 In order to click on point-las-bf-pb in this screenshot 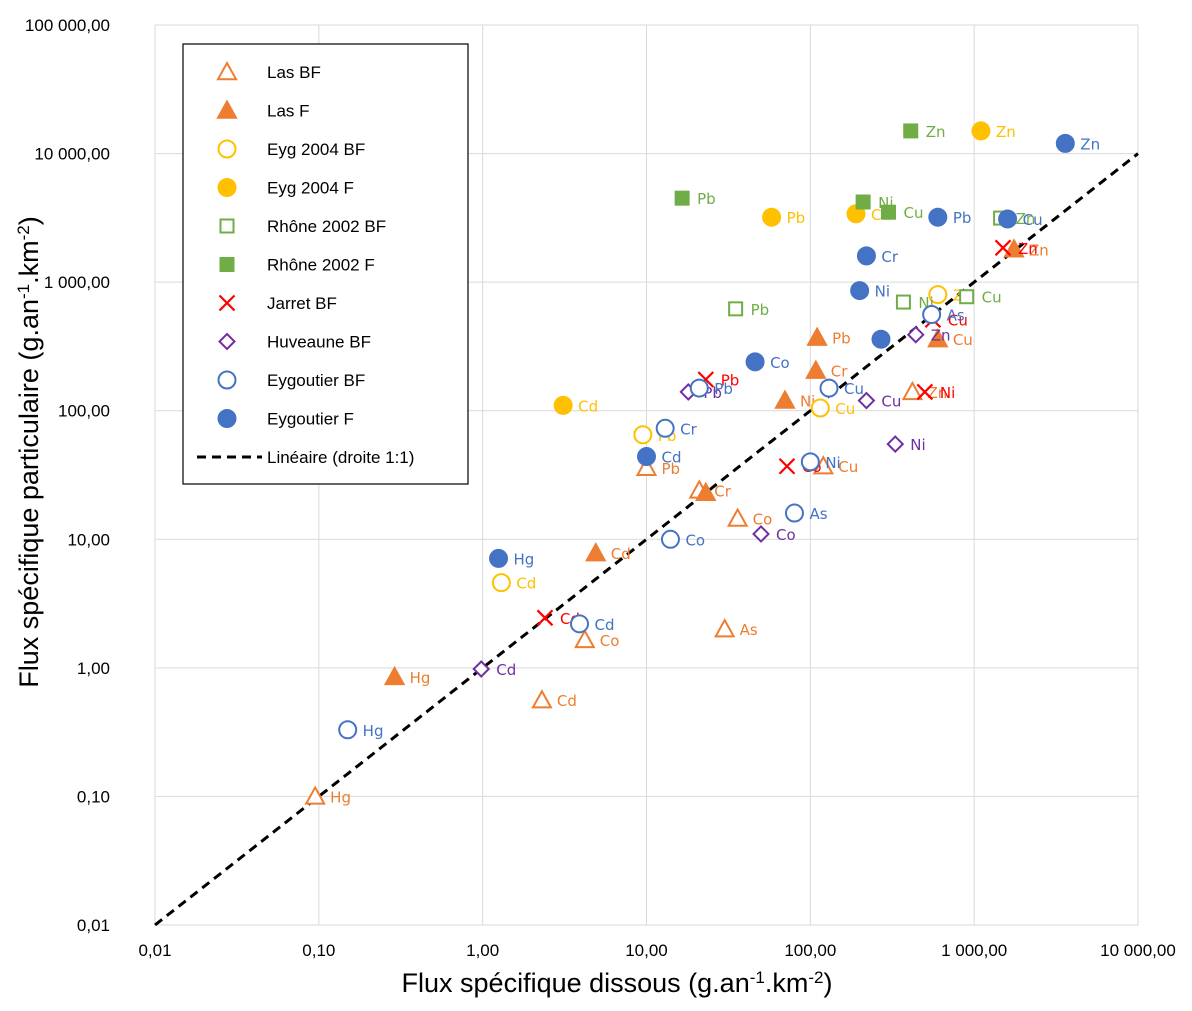, I will do `click(646, 466)`.